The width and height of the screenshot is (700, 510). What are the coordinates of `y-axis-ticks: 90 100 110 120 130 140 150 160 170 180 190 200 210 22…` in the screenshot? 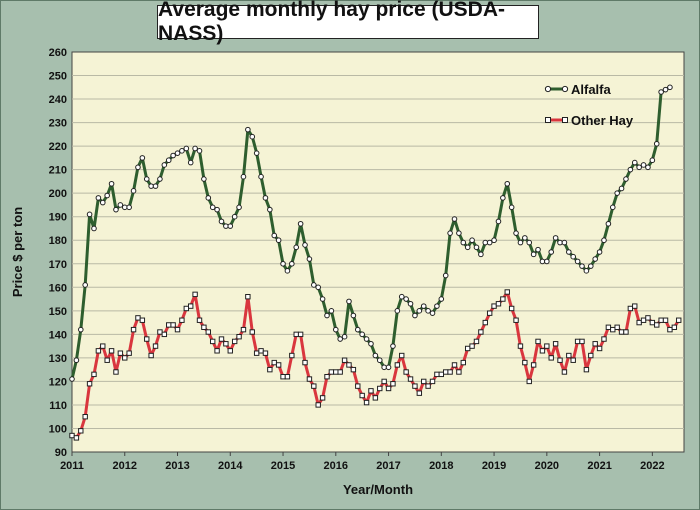 It's located at (58, 253).